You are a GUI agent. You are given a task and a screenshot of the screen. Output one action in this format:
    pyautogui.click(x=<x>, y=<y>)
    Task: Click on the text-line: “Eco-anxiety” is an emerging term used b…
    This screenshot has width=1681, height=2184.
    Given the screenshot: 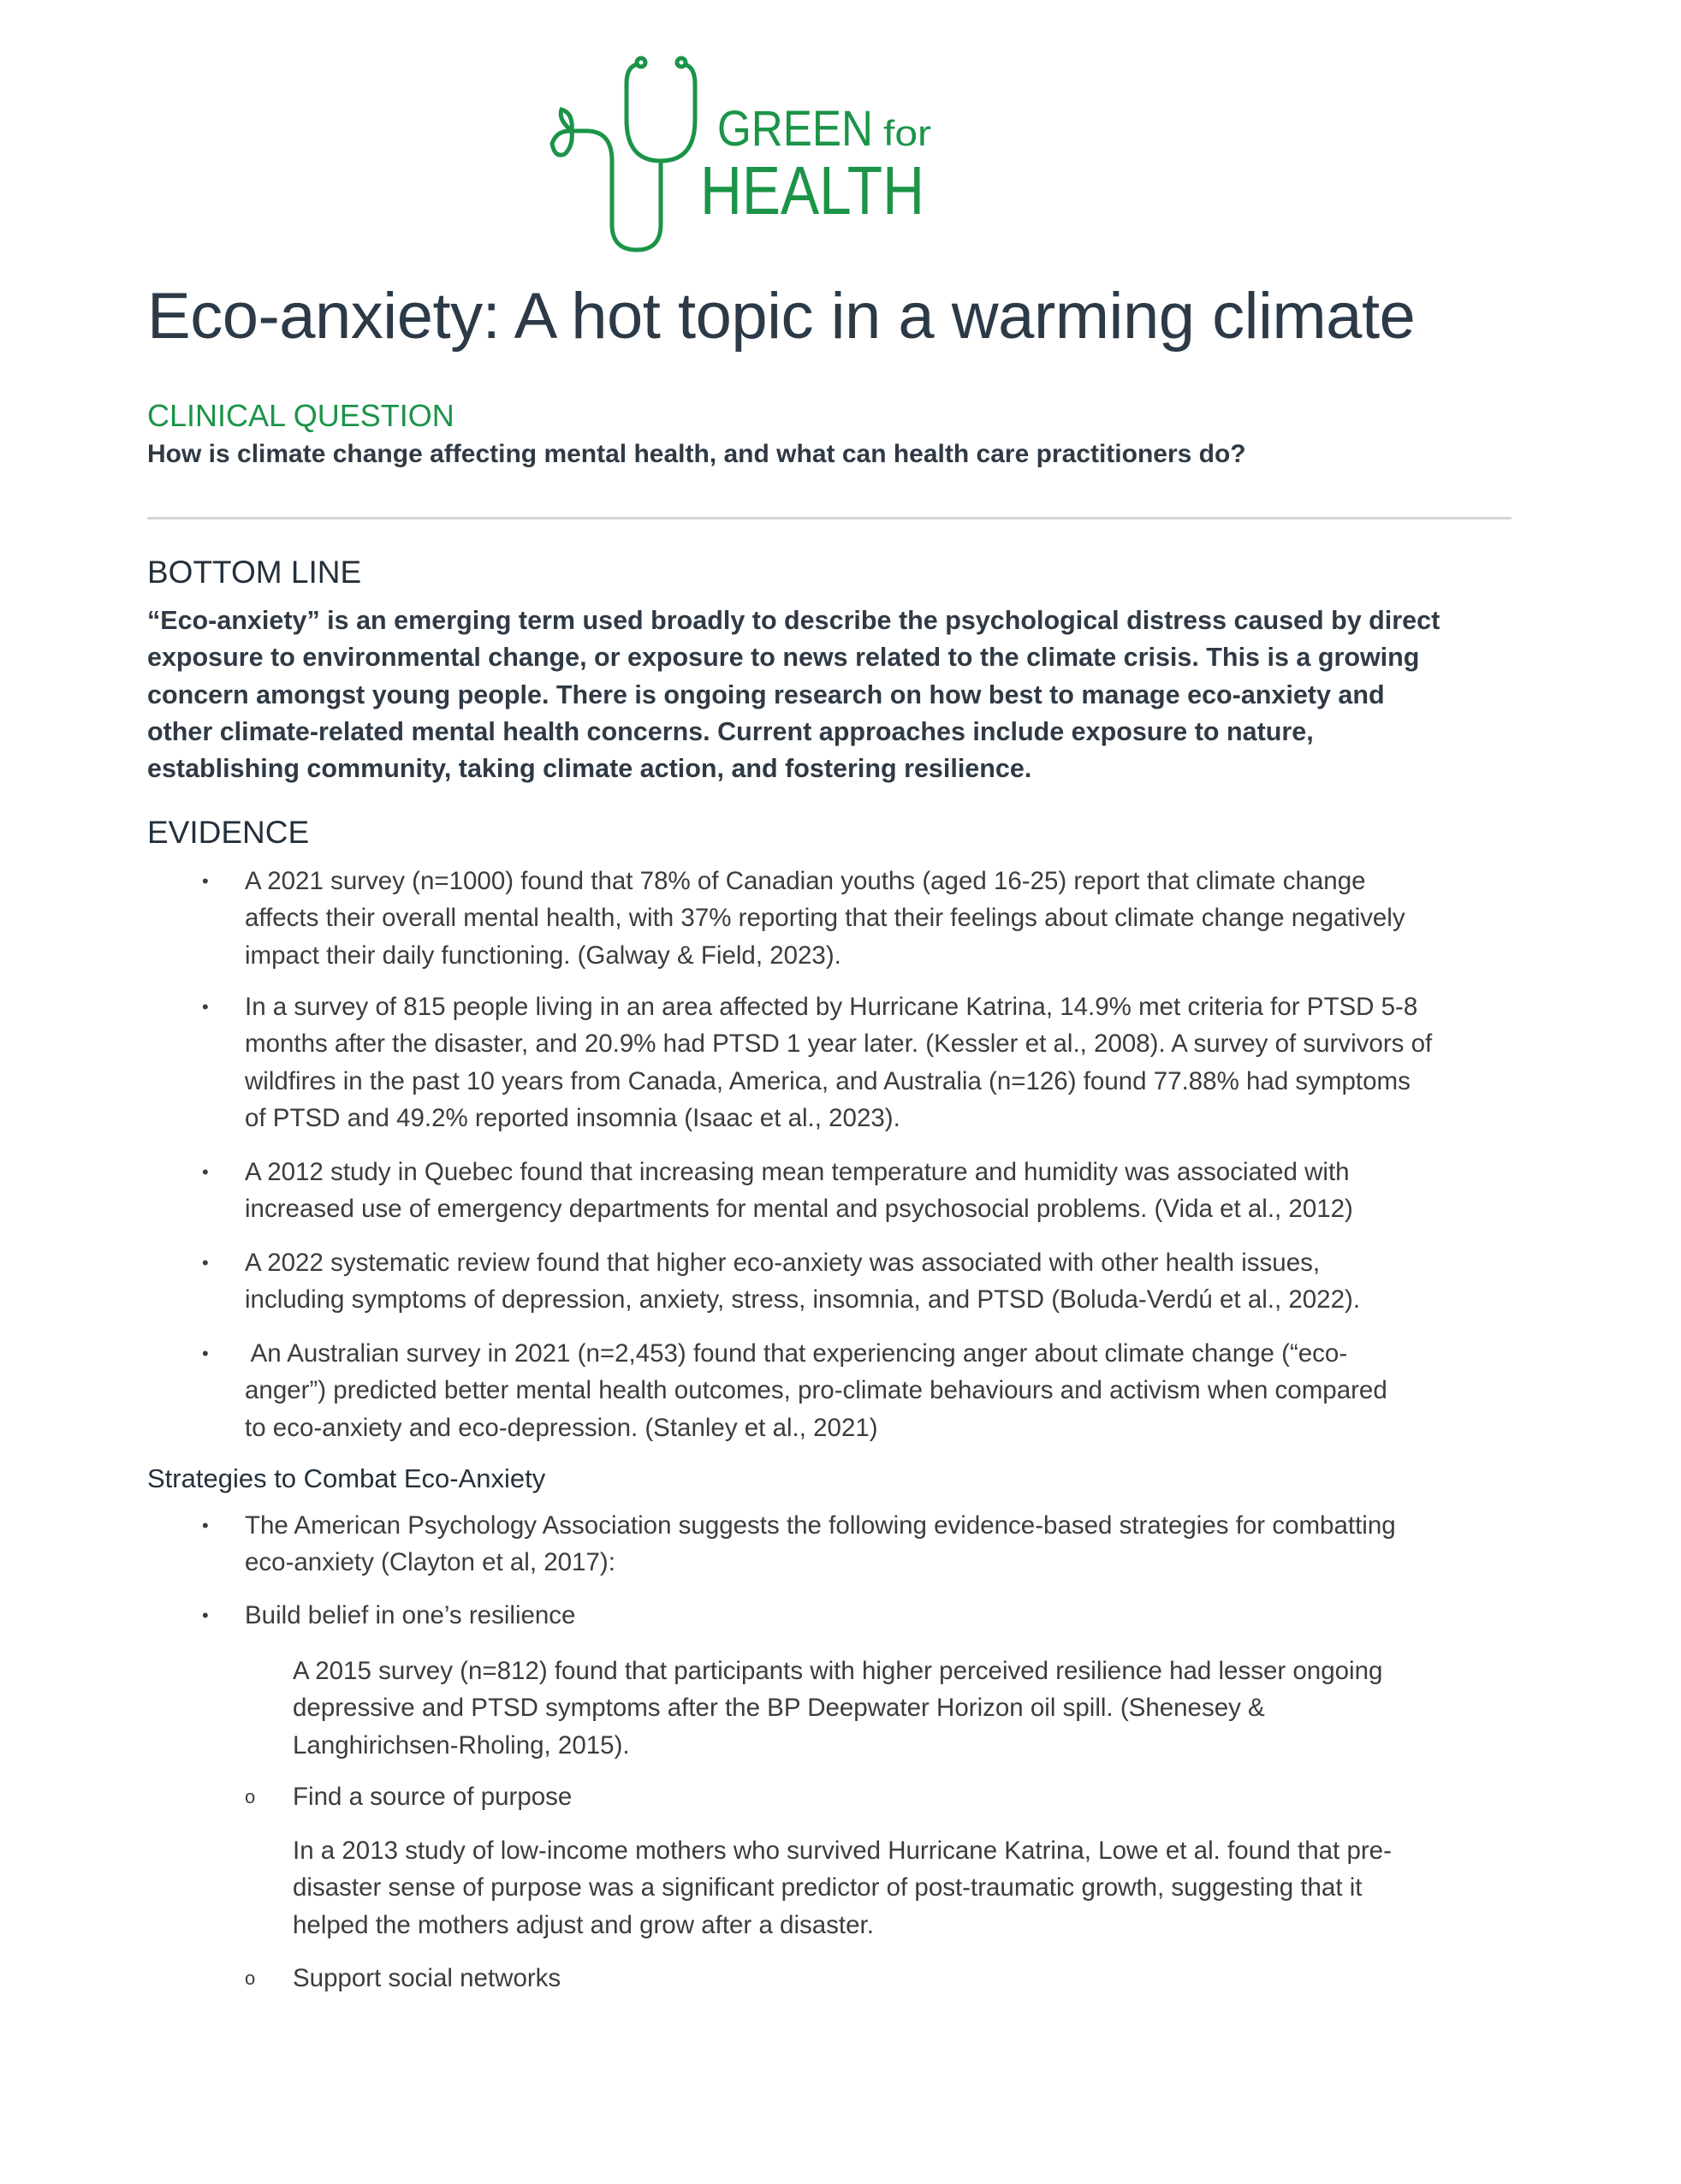 What is the action you would take?
    pyautogui.click(x=794, y=620)
    